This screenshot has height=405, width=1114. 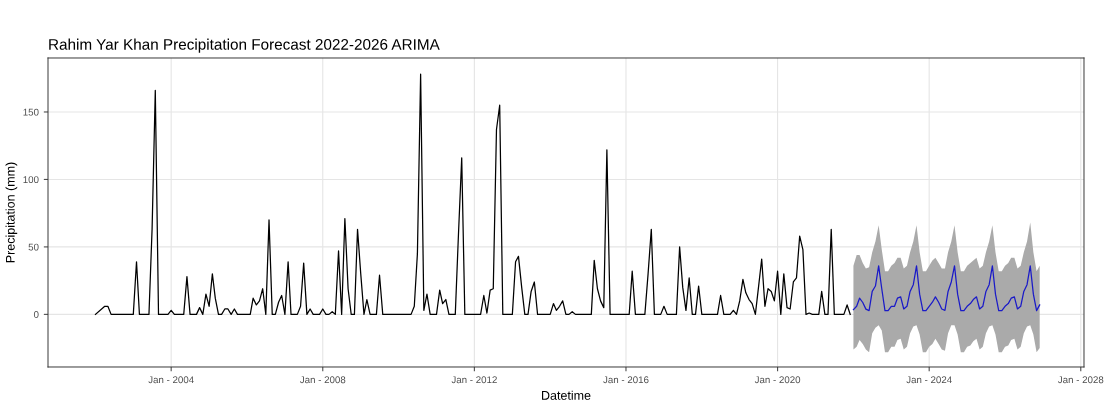 What do you see at coordinates (322, 380) in the screenshot?
I see `x-tick-label: Jan - 2008` at bounding box center [322, 380].